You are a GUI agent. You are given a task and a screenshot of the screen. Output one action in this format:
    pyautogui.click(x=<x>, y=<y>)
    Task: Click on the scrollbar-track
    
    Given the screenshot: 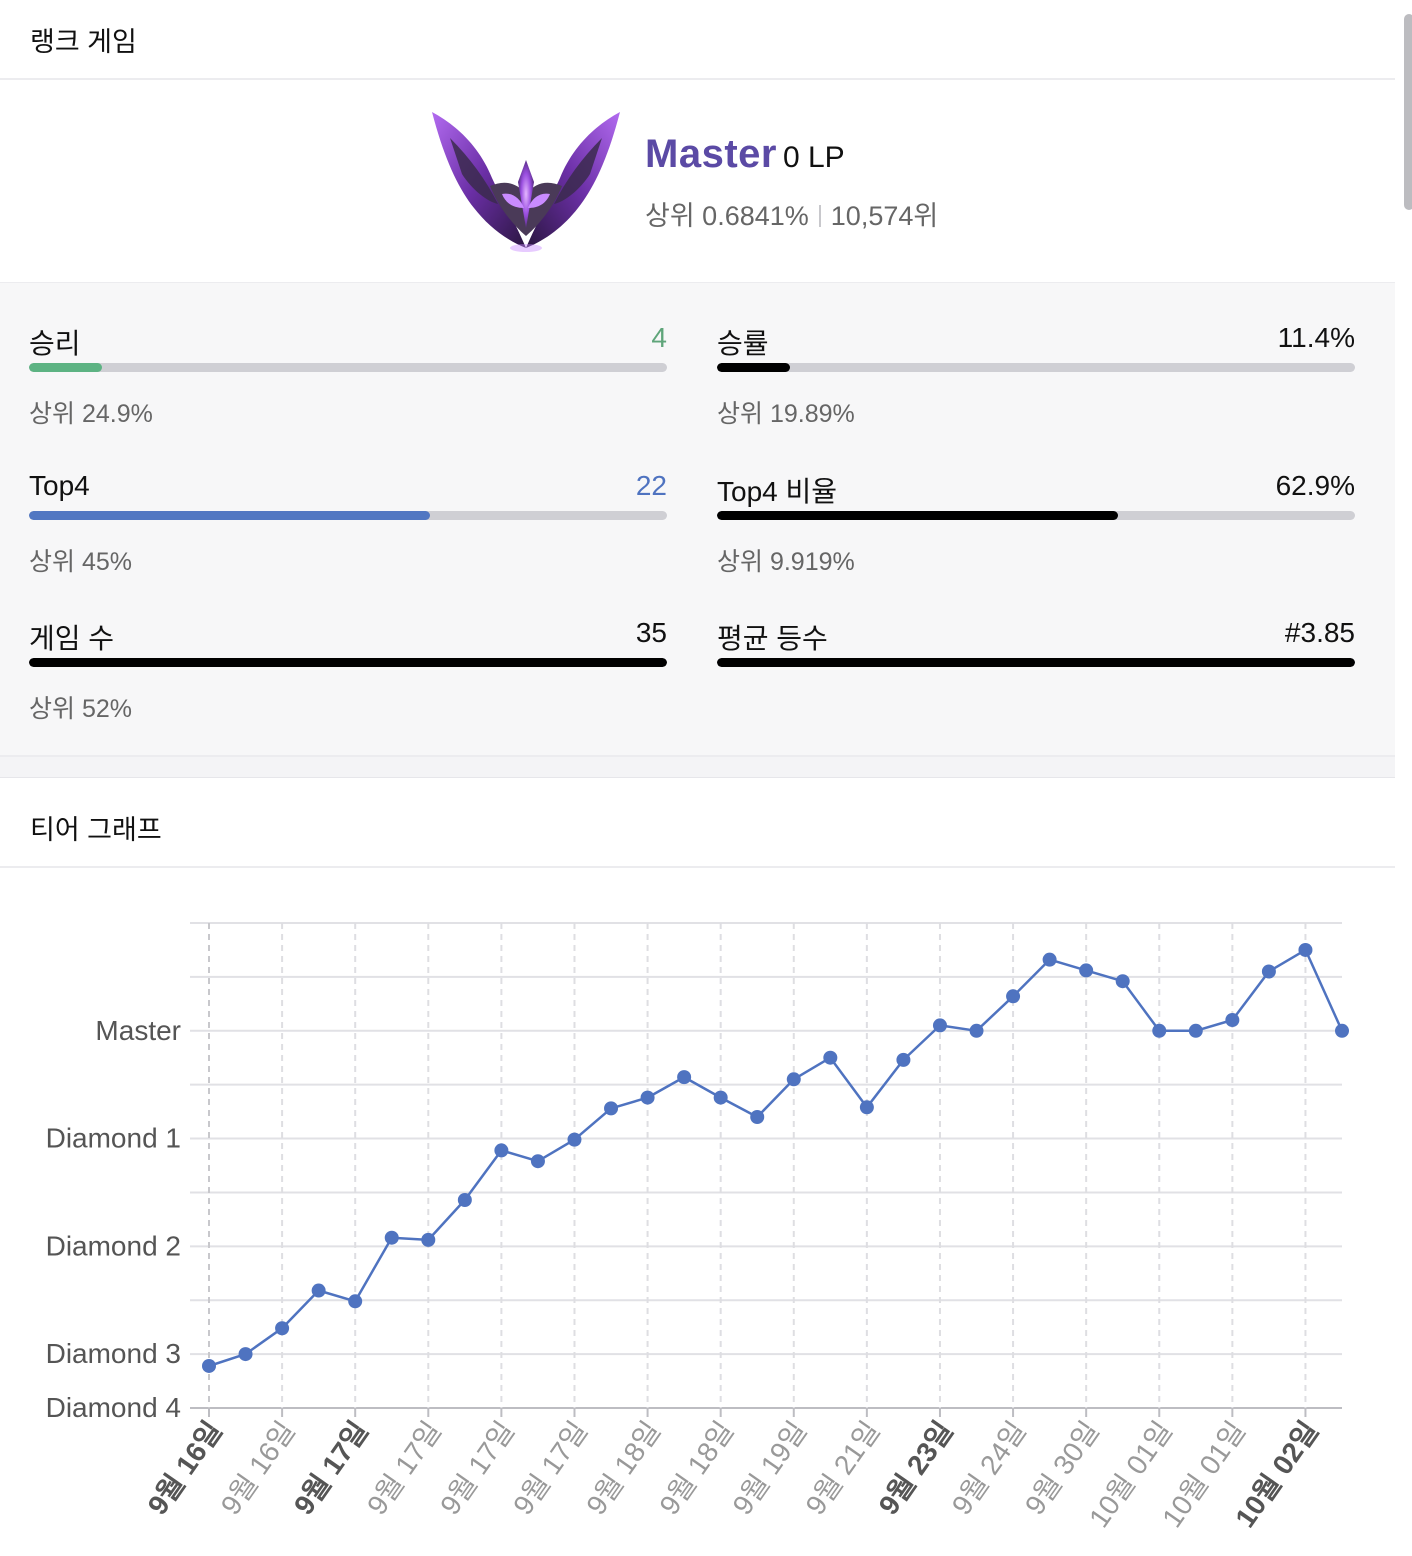 What is the action you would take?
    pyautogui.click(x=1404, y=777)
    